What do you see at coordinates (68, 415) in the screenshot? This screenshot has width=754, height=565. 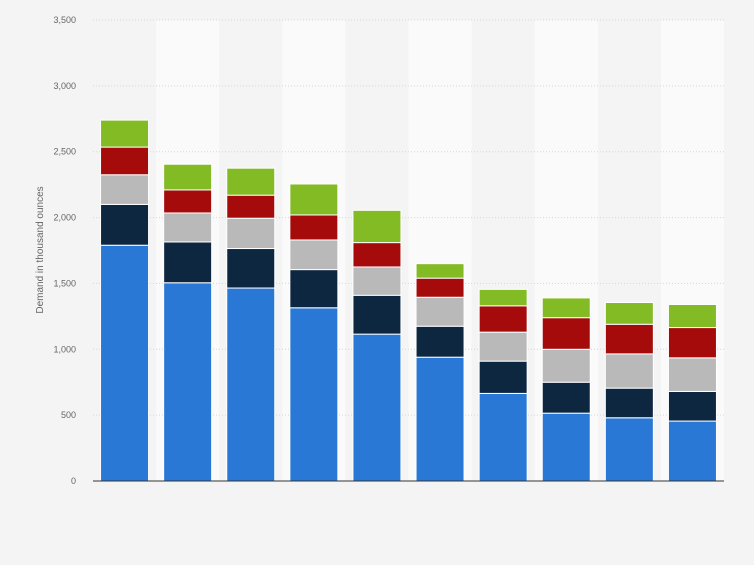 I see `y-tick-label: 500` at bounding box center [68, 415].